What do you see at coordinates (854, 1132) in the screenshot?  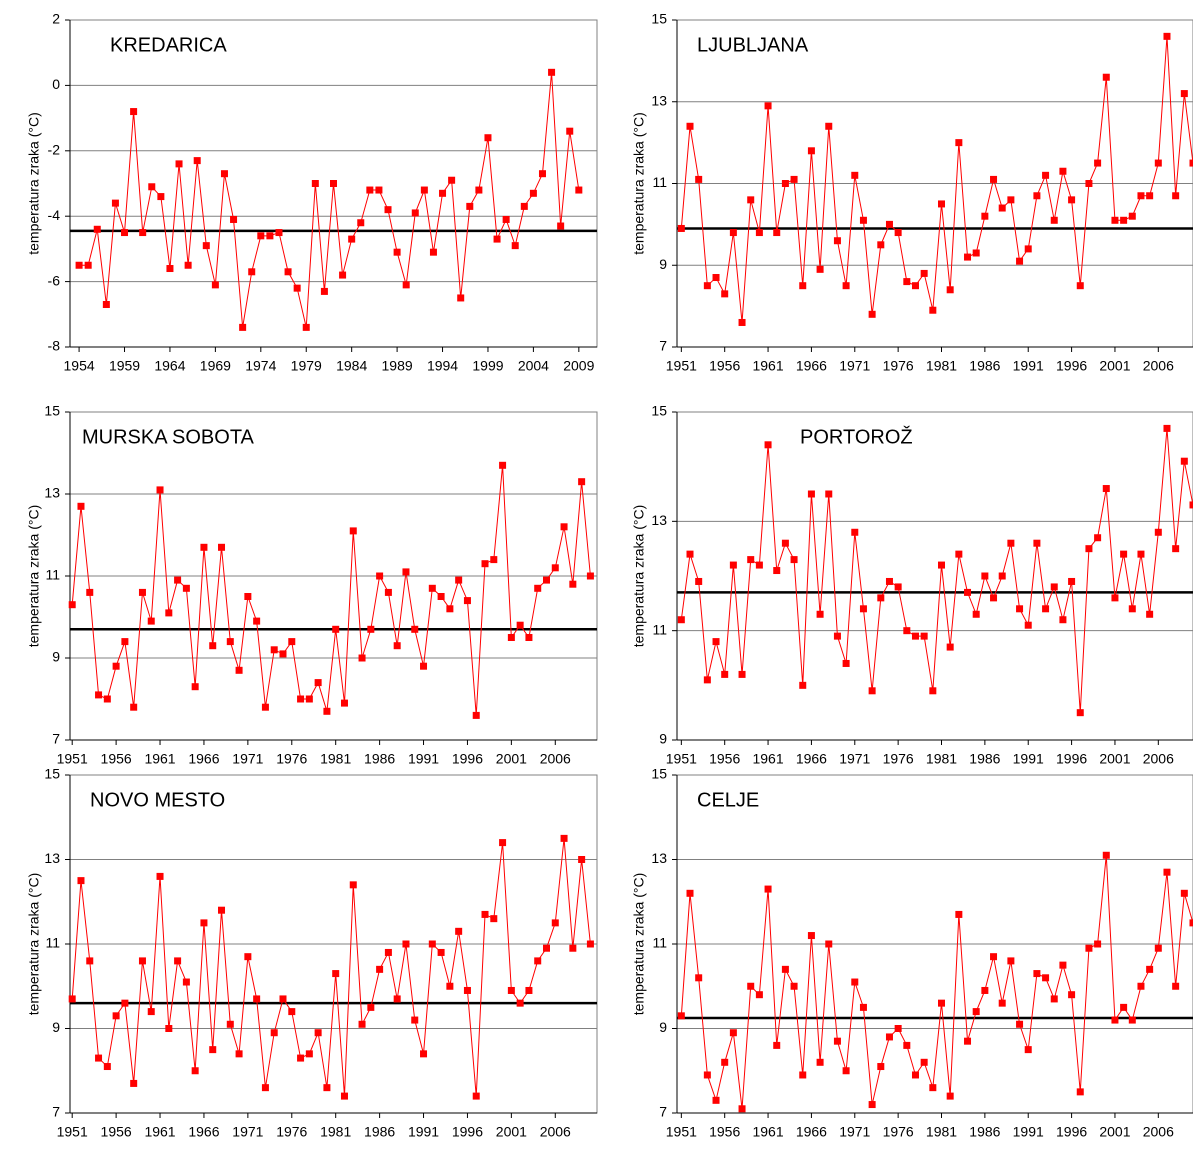 I see `x-tick-label: 1971` at bounding box center [854, 1132].